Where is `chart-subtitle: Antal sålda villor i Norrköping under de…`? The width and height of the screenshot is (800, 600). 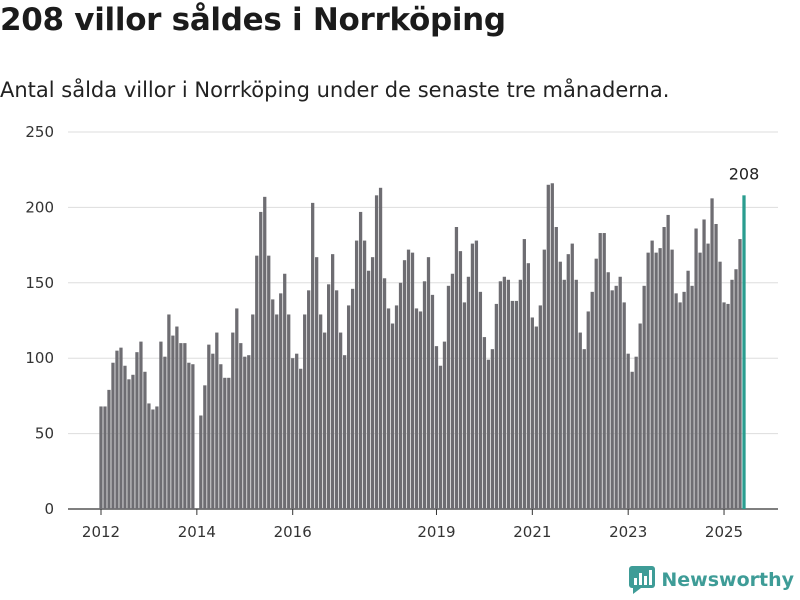
chart-subtitle: Antal sålda villor i Norrköping under de… is located at coordinates (335, 90).